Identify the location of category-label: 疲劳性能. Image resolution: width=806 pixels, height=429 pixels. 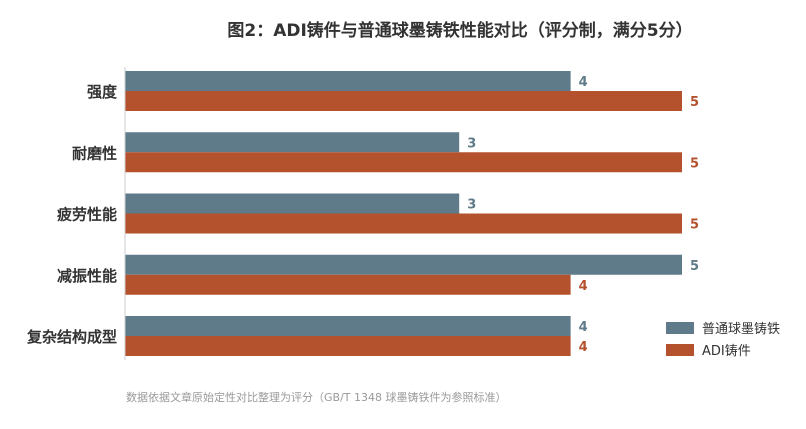
(87, 215).